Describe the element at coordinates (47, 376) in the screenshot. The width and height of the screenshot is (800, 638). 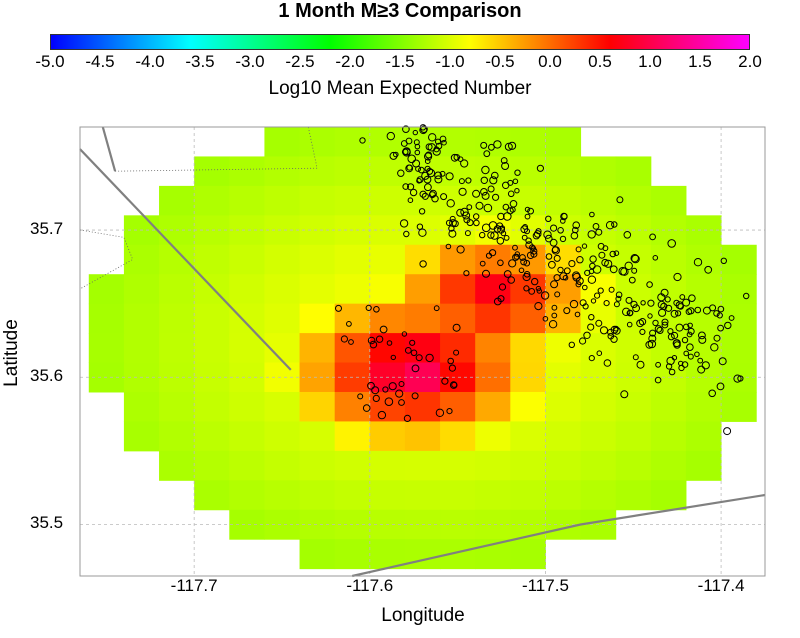
I see `y-tick-label: 35.6` at that location.